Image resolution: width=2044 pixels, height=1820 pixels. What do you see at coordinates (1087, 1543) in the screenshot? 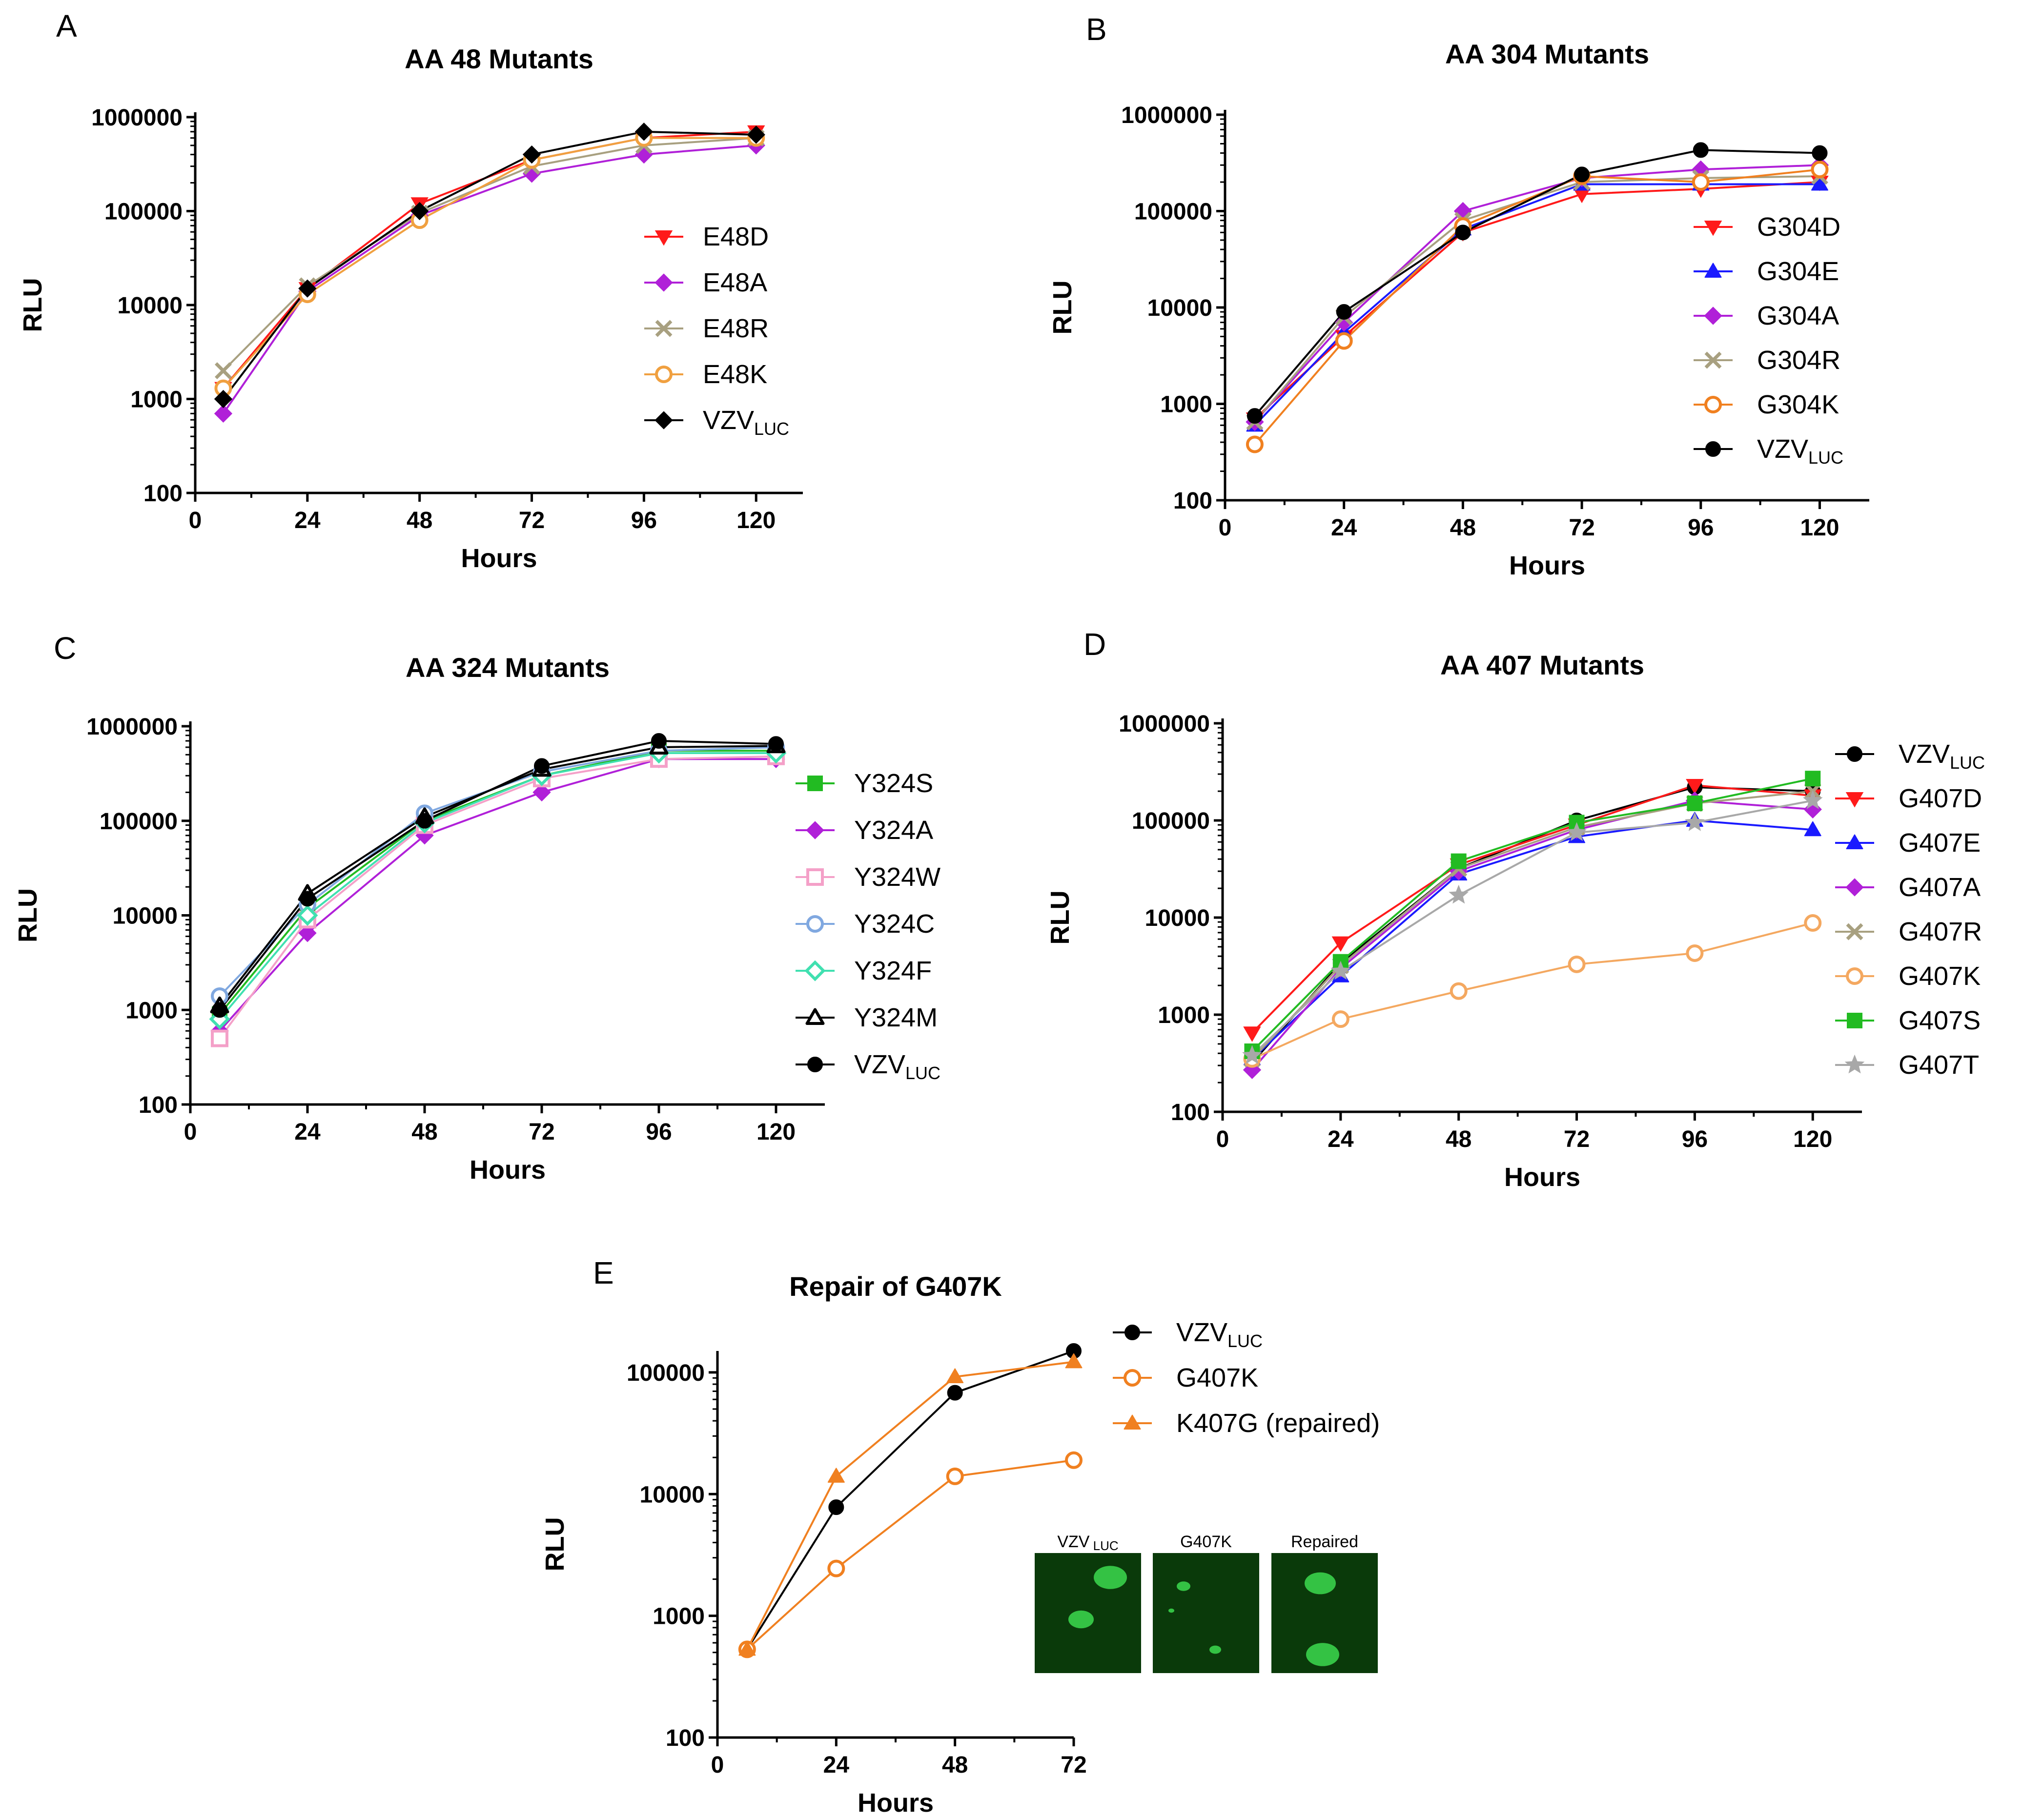
I see `micrograph-label: VZV LUC` at bounding box center [1087, 1543].